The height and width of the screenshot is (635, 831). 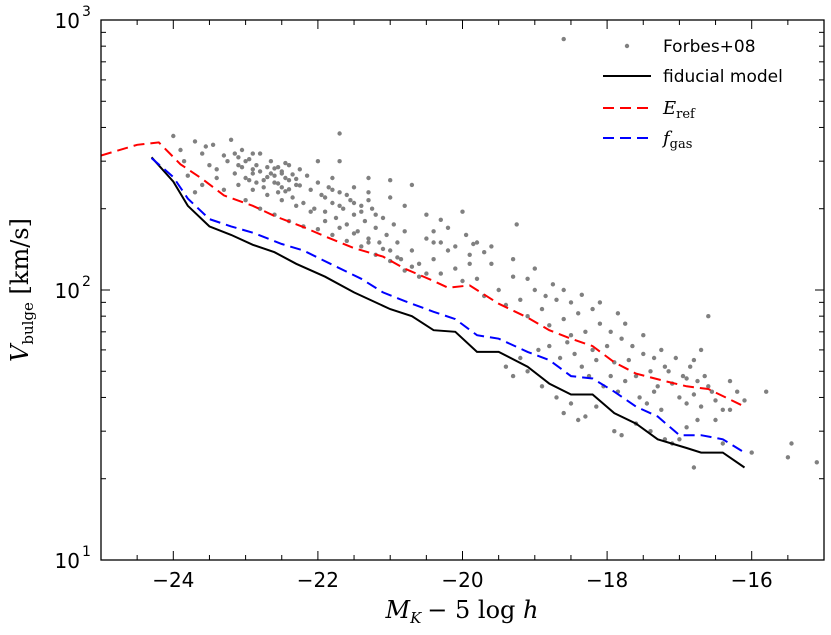 I want to click on legend-entry-fgas: fgas, so click(x=647, y=140).